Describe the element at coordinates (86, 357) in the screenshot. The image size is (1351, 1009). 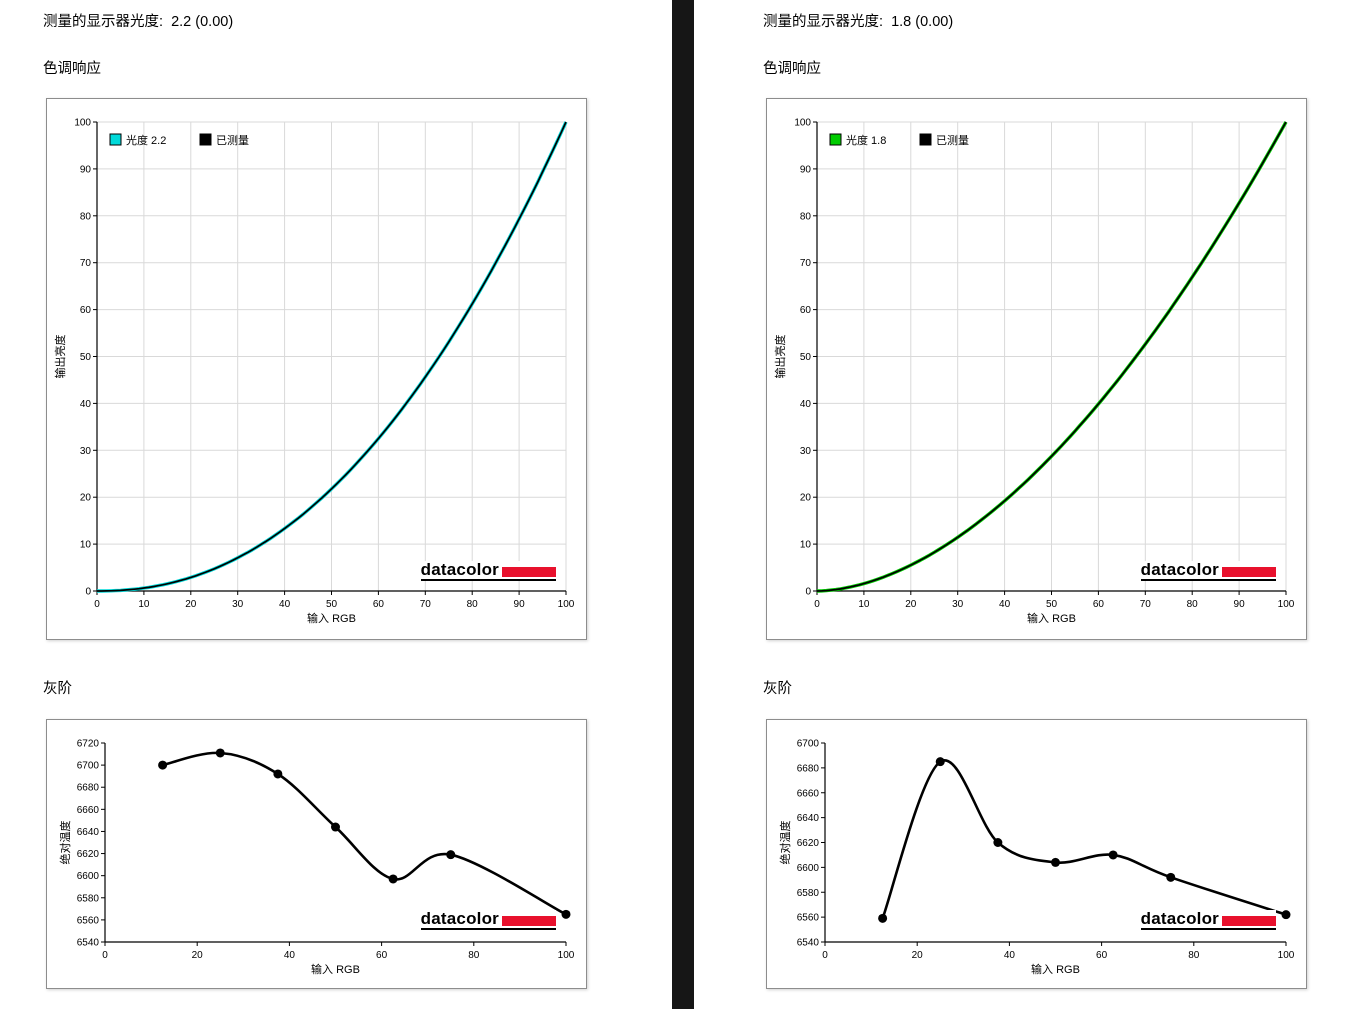
I see `y-tick-label: 50` at that location.